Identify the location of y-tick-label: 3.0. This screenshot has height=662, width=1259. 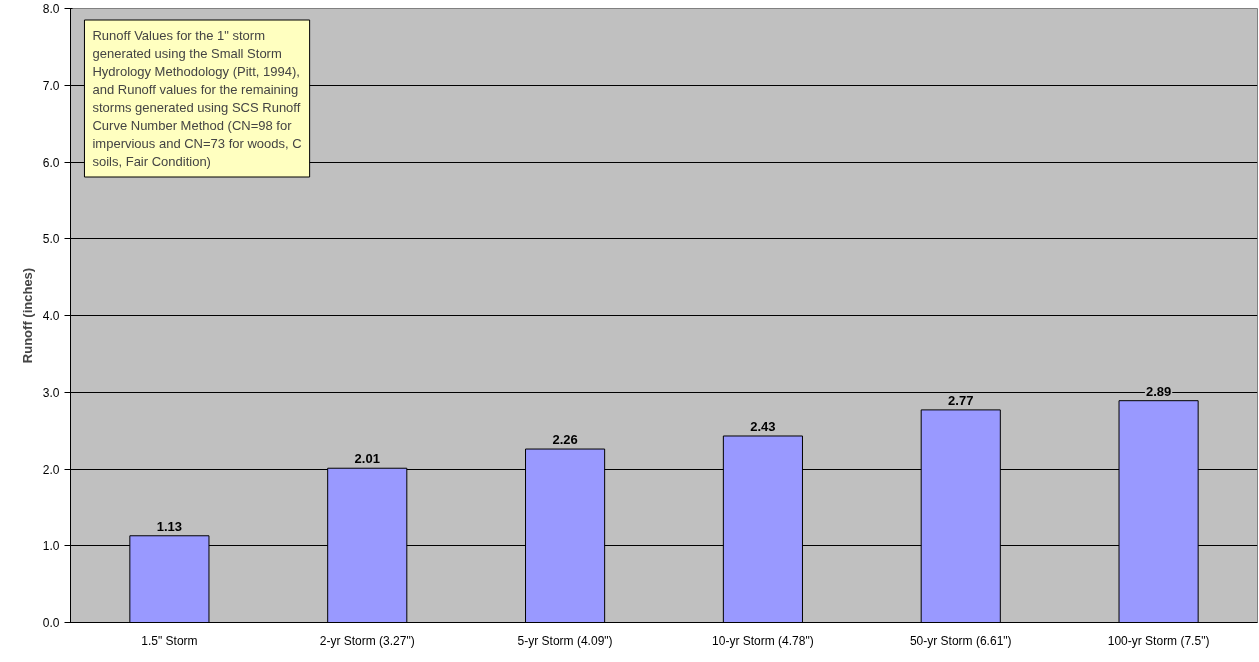
(51, 392).